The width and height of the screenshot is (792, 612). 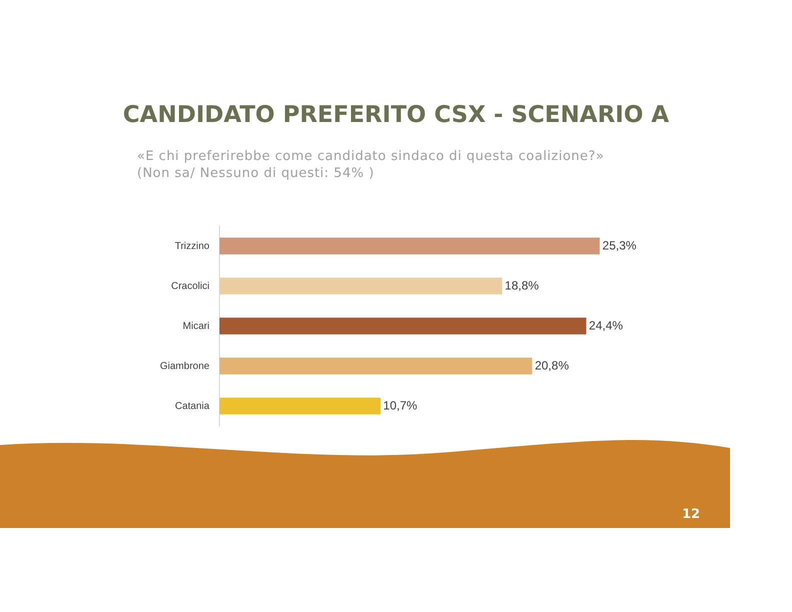 What do you see at coordinates (396, 115) in the screenshot?
I see `chart-title: CANDIDATO PREFERITO CSX - SCENARIO A` at bounding box center [396, 115].